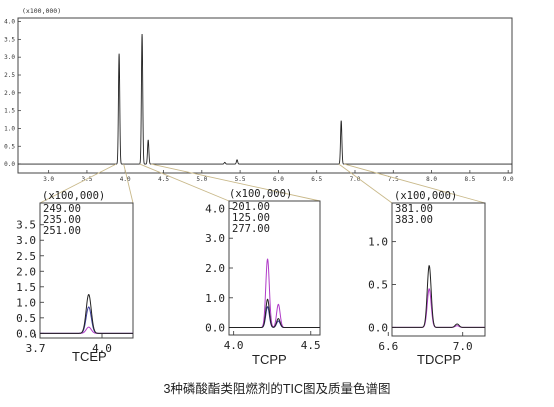  What do you see at coordinates (26, 240) in the screenshot?
I see `tcep-y-tick-label: 3.0` at bounding box center [26, 240].